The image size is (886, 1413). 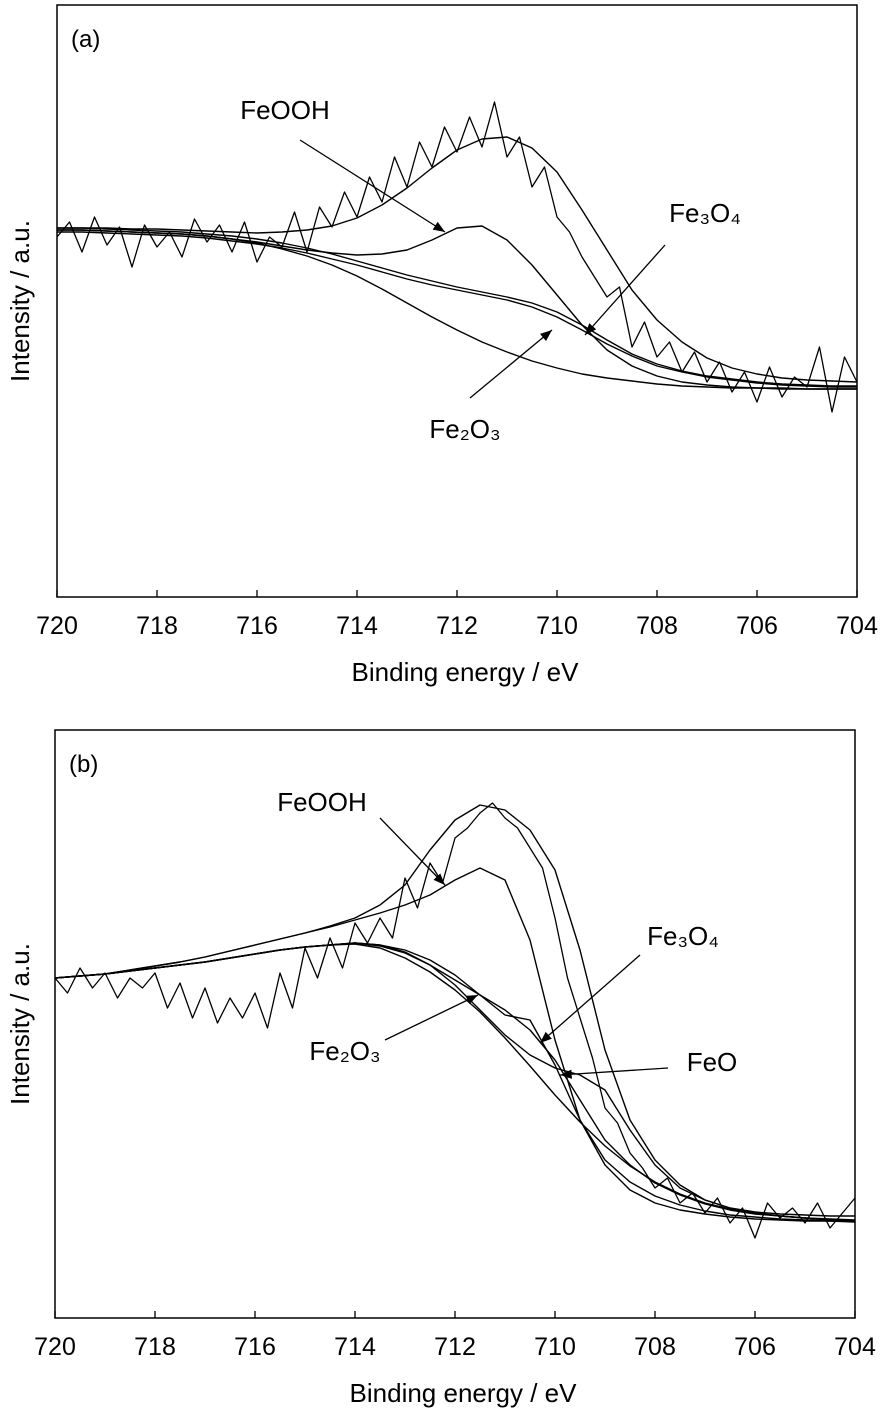 What do you see at coordinates (507, 933) in the screenshot?
I see `annotations-b: FeOOH Fe₃O₄ Fe₂O₃ FeO` at bounding box center [507, 933].